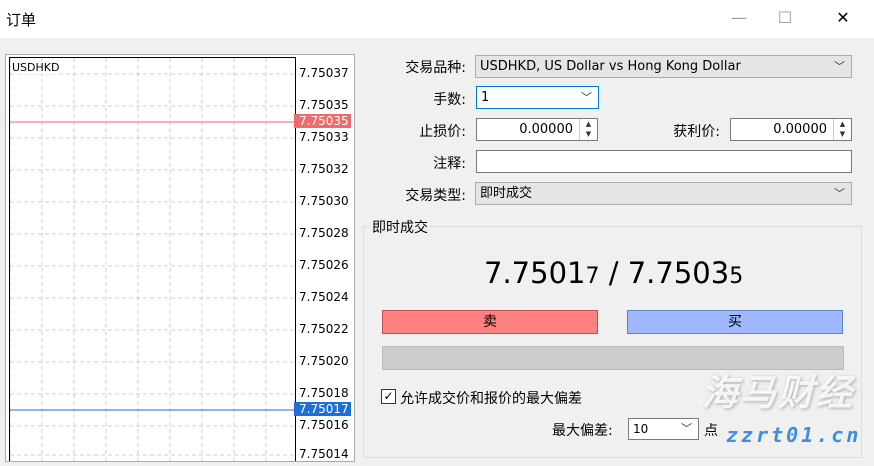 This screenshot has height=466, width=874. What do you see at coordinates (736, 276) in the screenshot?
I see `ask-pip: 5` at bounding box center [736, 276].